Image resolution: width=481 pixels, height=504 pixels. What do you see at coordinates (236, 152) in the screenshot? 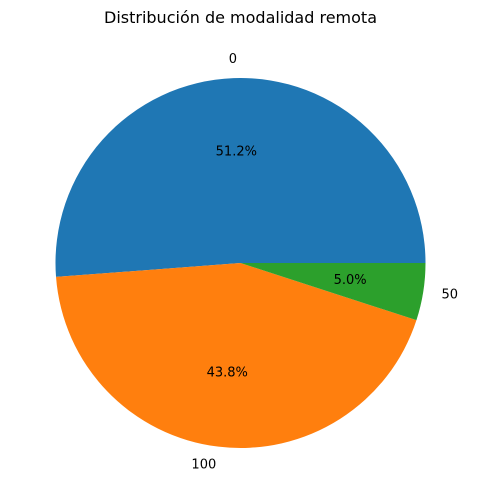
I see `slice-percent-0: 51.2%` at bounding box center [236, 152].